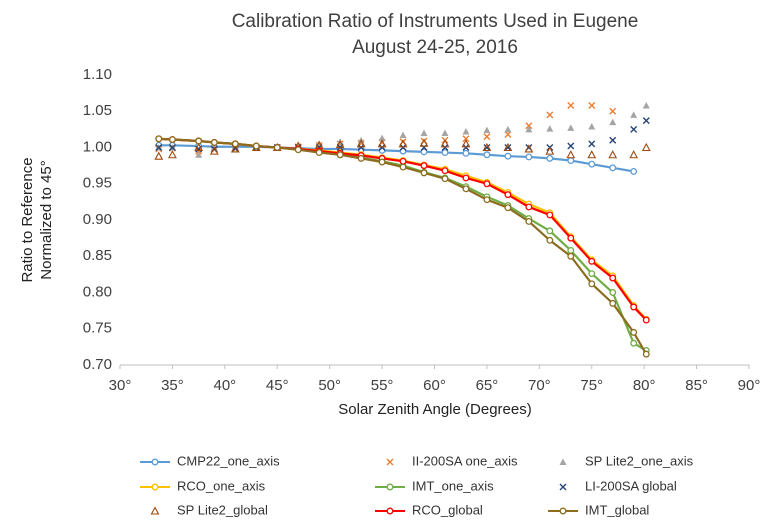 This screenshot has height=521, width=765. What do you see at coordinates (434, 409) in the screenshot?
I see `x-axis-label: Solar Zenith Angle (Degrees)` at bounding box center [434, 409].